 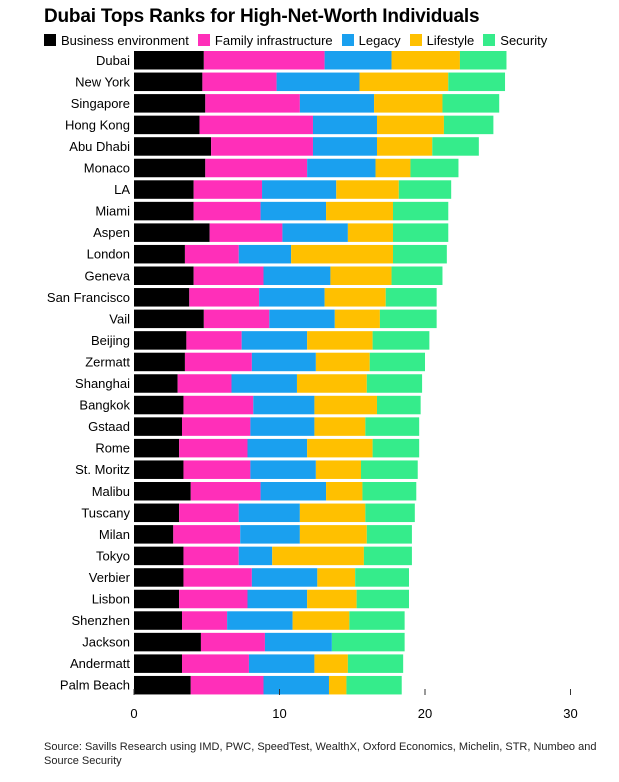 What do you see at coordinates (408, 103) in the screenshot?
I see `bar-singapore-lifestyle` at bounding box center [408, 103].